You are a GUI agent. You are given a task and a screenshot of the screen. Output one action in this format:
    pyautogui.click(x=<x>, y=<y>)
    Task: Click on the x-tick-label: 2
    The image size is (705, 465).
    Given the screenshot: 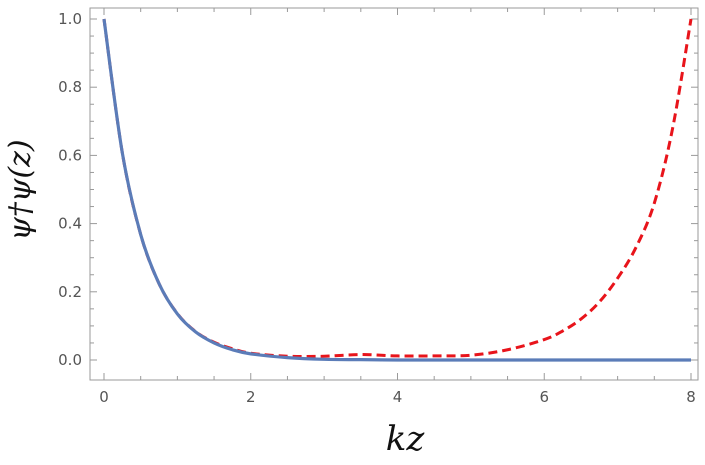 What is the action you would take?
    pyautogui.click(x=251, y=397)
    